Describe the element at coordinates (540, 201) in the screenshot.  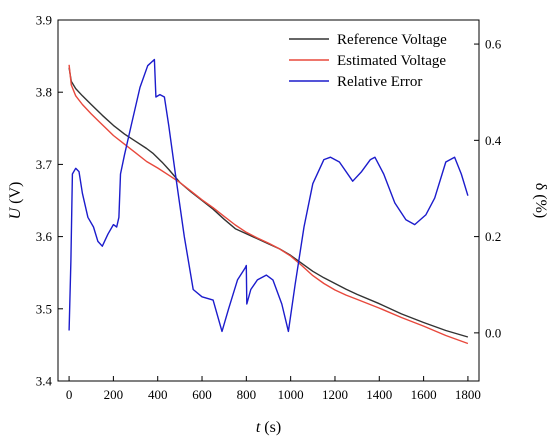
I see `y-right-axis-label: δ (%)` at that location.